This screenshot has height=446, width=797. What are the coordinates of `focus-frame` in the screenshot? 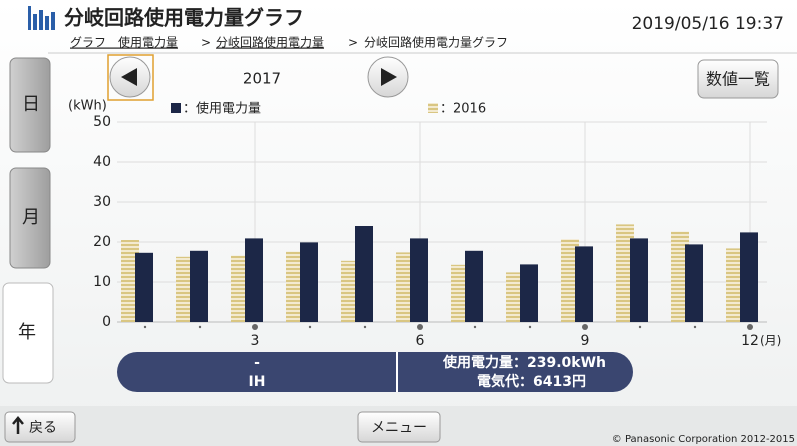 It's located at (130, 77).